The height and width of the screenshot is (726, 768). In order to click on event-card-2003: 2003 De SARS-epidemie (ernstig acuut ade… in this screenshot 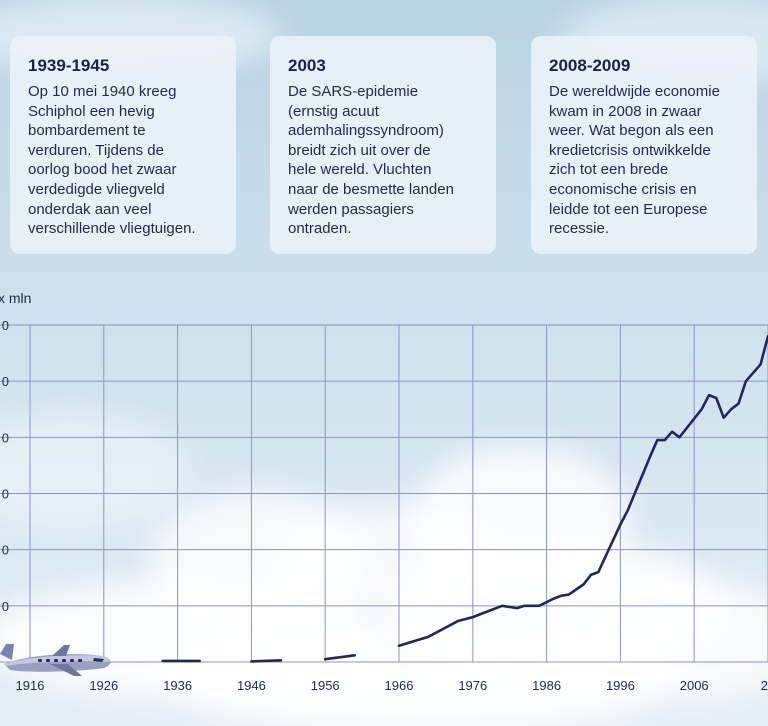, I will do `click(383, 145)`.